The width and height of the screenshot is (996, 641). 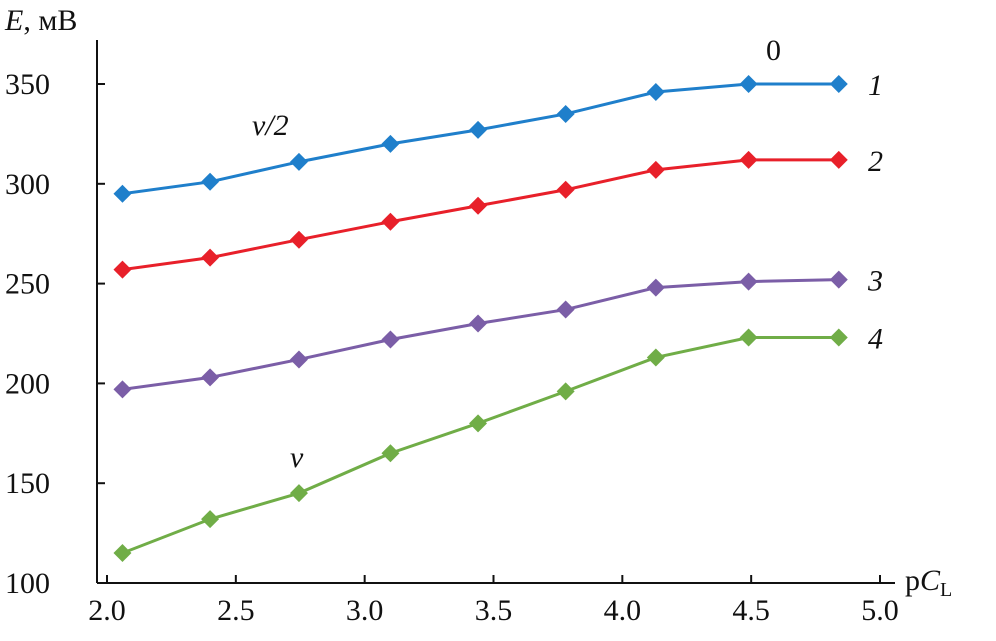 What do you see at coordinates (751, 610) in the screenshot?
I see `x-tick-label: 4.5` at bounding box center [751, 610].